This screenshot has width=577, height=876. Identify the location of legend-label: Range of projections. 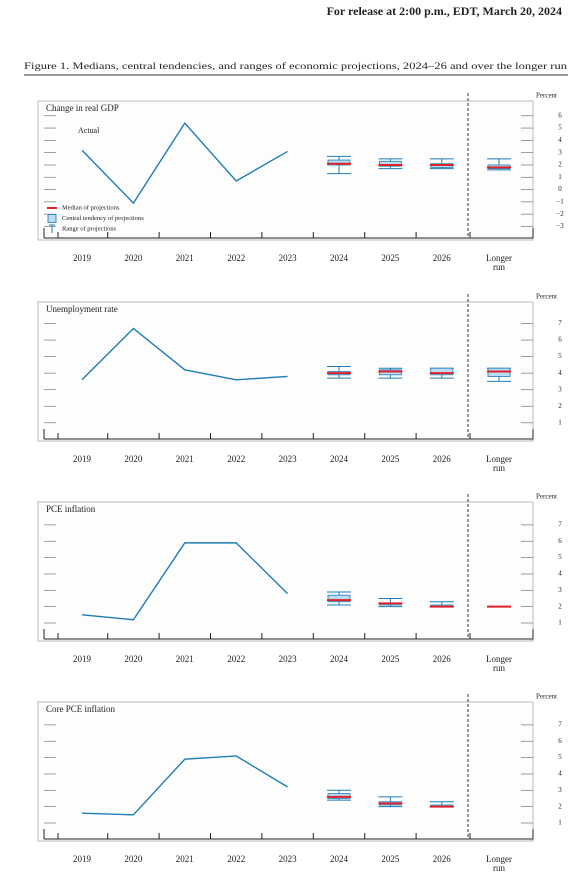
(89, 228).